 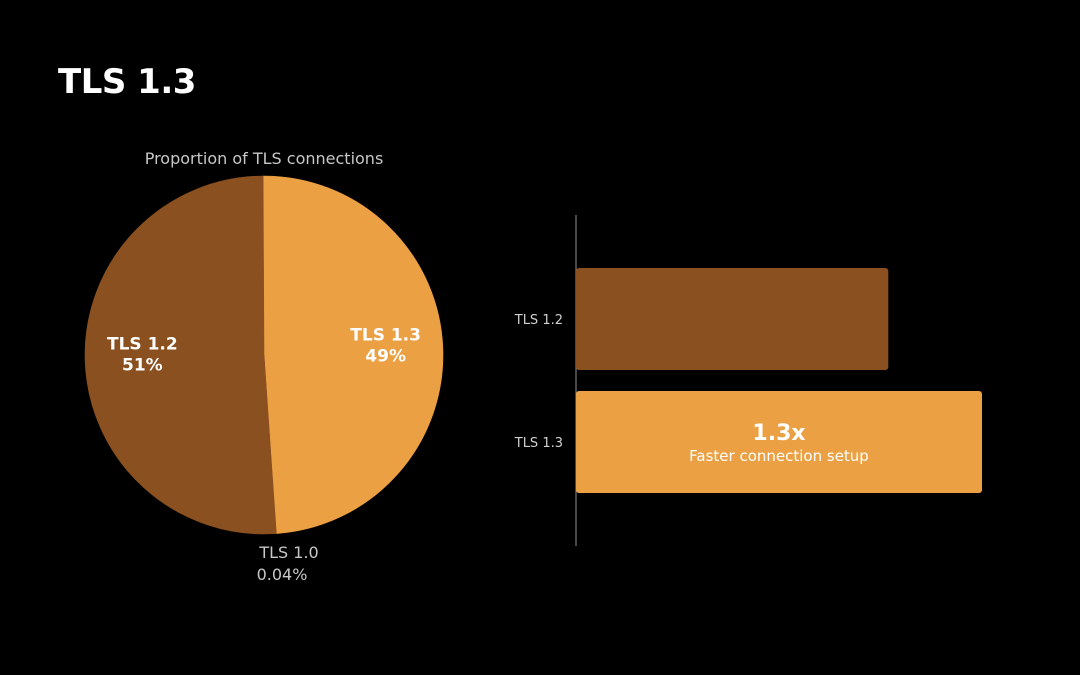 What do you see at coordinates (127, 82) in the screenshot?
I see `slide-title: TLS 1.3` at bounding box center [127, 82].